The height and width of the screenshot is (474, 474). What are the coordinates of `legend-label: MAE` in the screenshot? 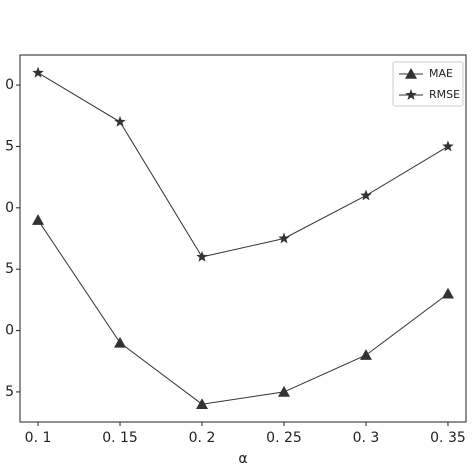 It's located at (441, 73).